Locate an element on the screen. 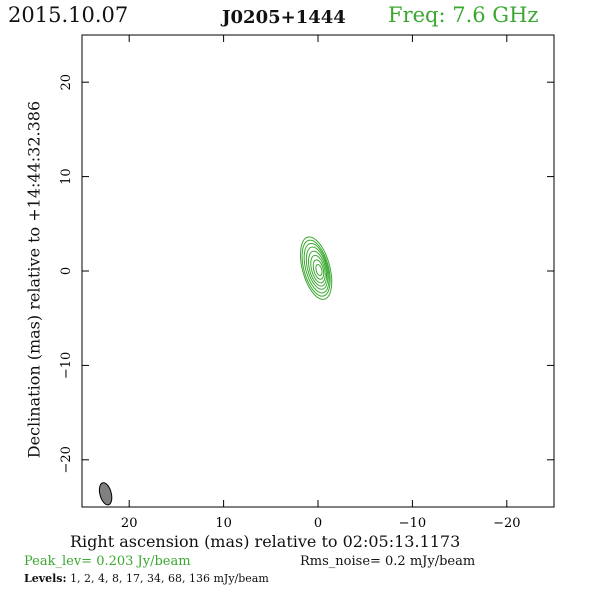  beam-ellipse is located at coordinates (105, 494).